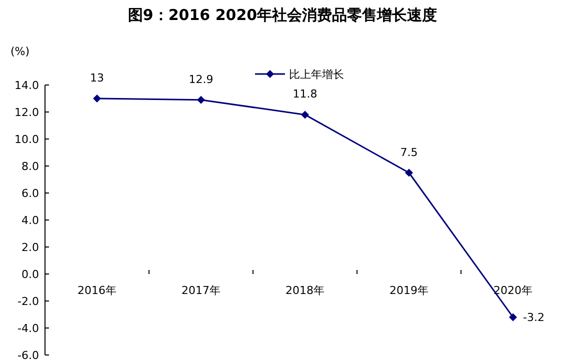 Image resolution: width=565 pixels, height=362 pixels. Describe the element at coordinates (97, 78) in the screenshot. I see `data-label: 13` at that location.